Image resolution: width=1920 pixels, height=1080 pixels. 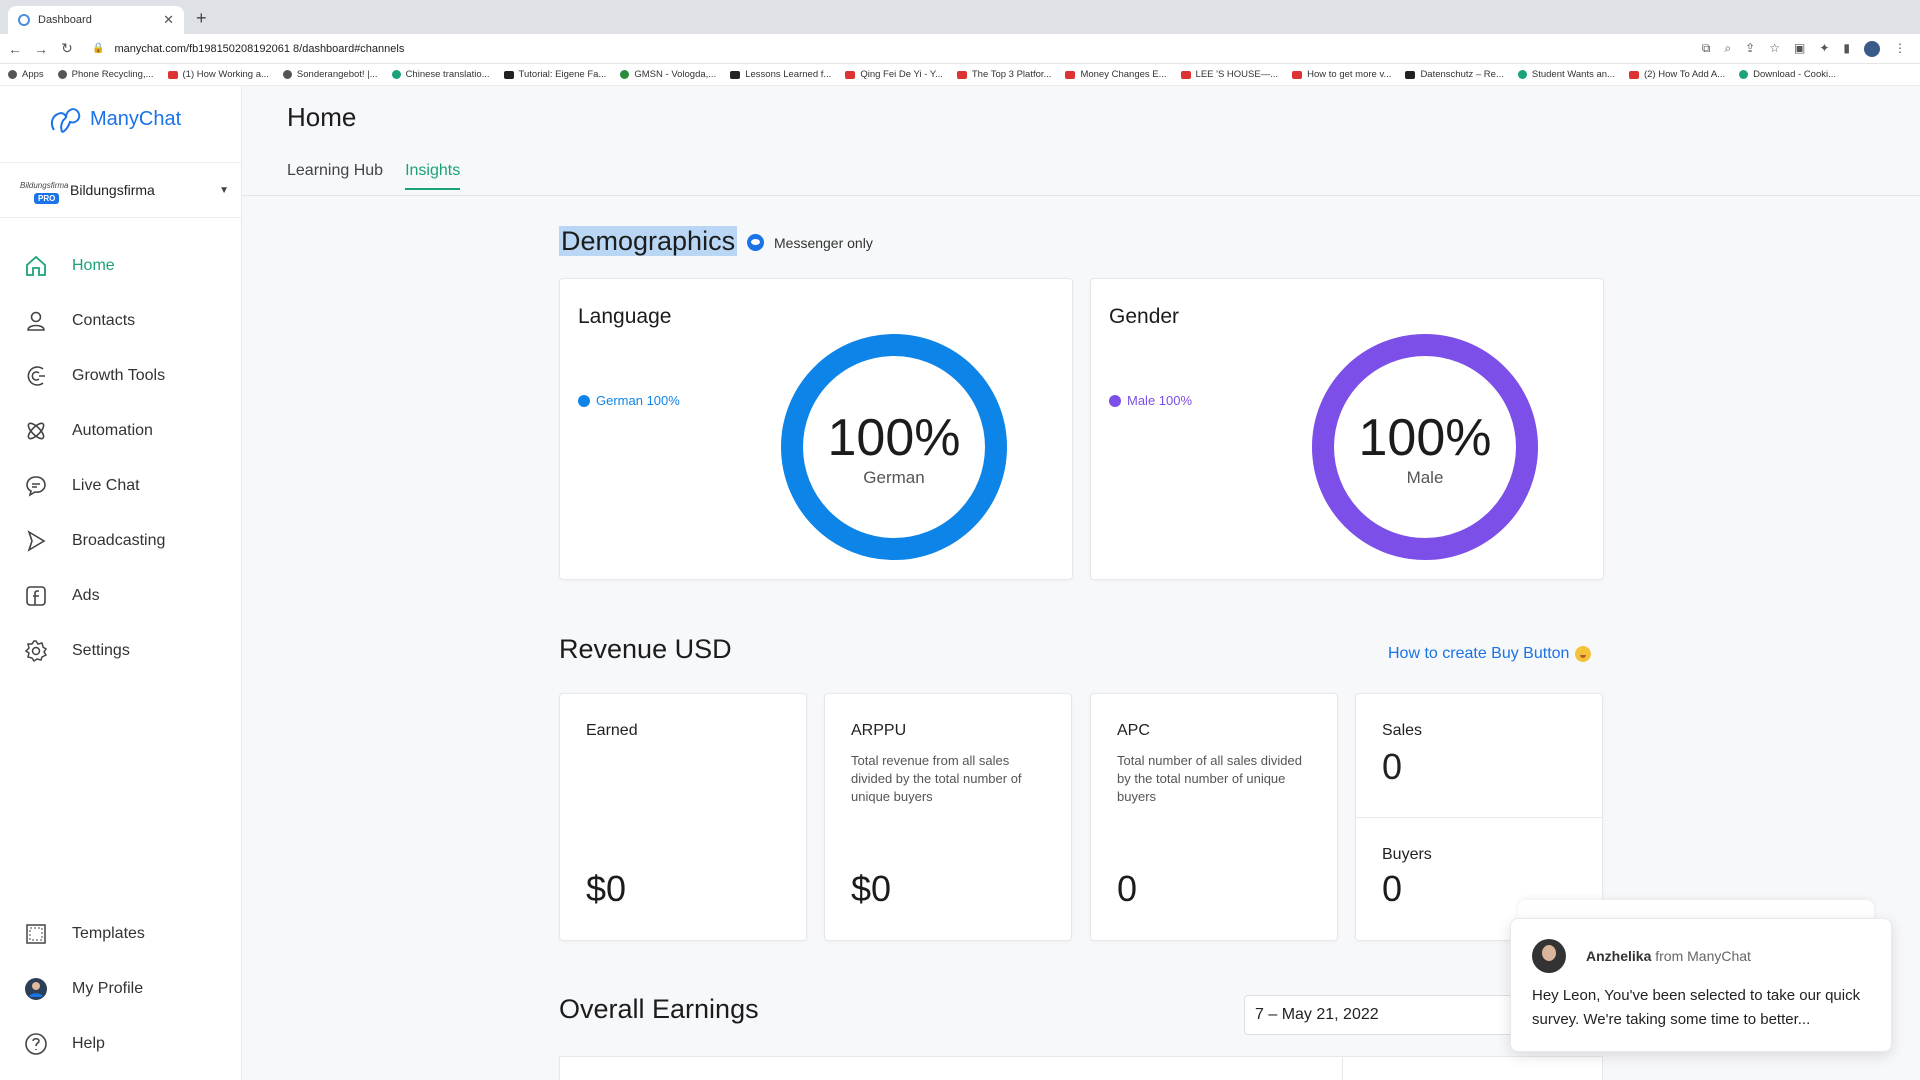 I want to click on sidebar-item-templates: Templates, so click(x=120, y=933).